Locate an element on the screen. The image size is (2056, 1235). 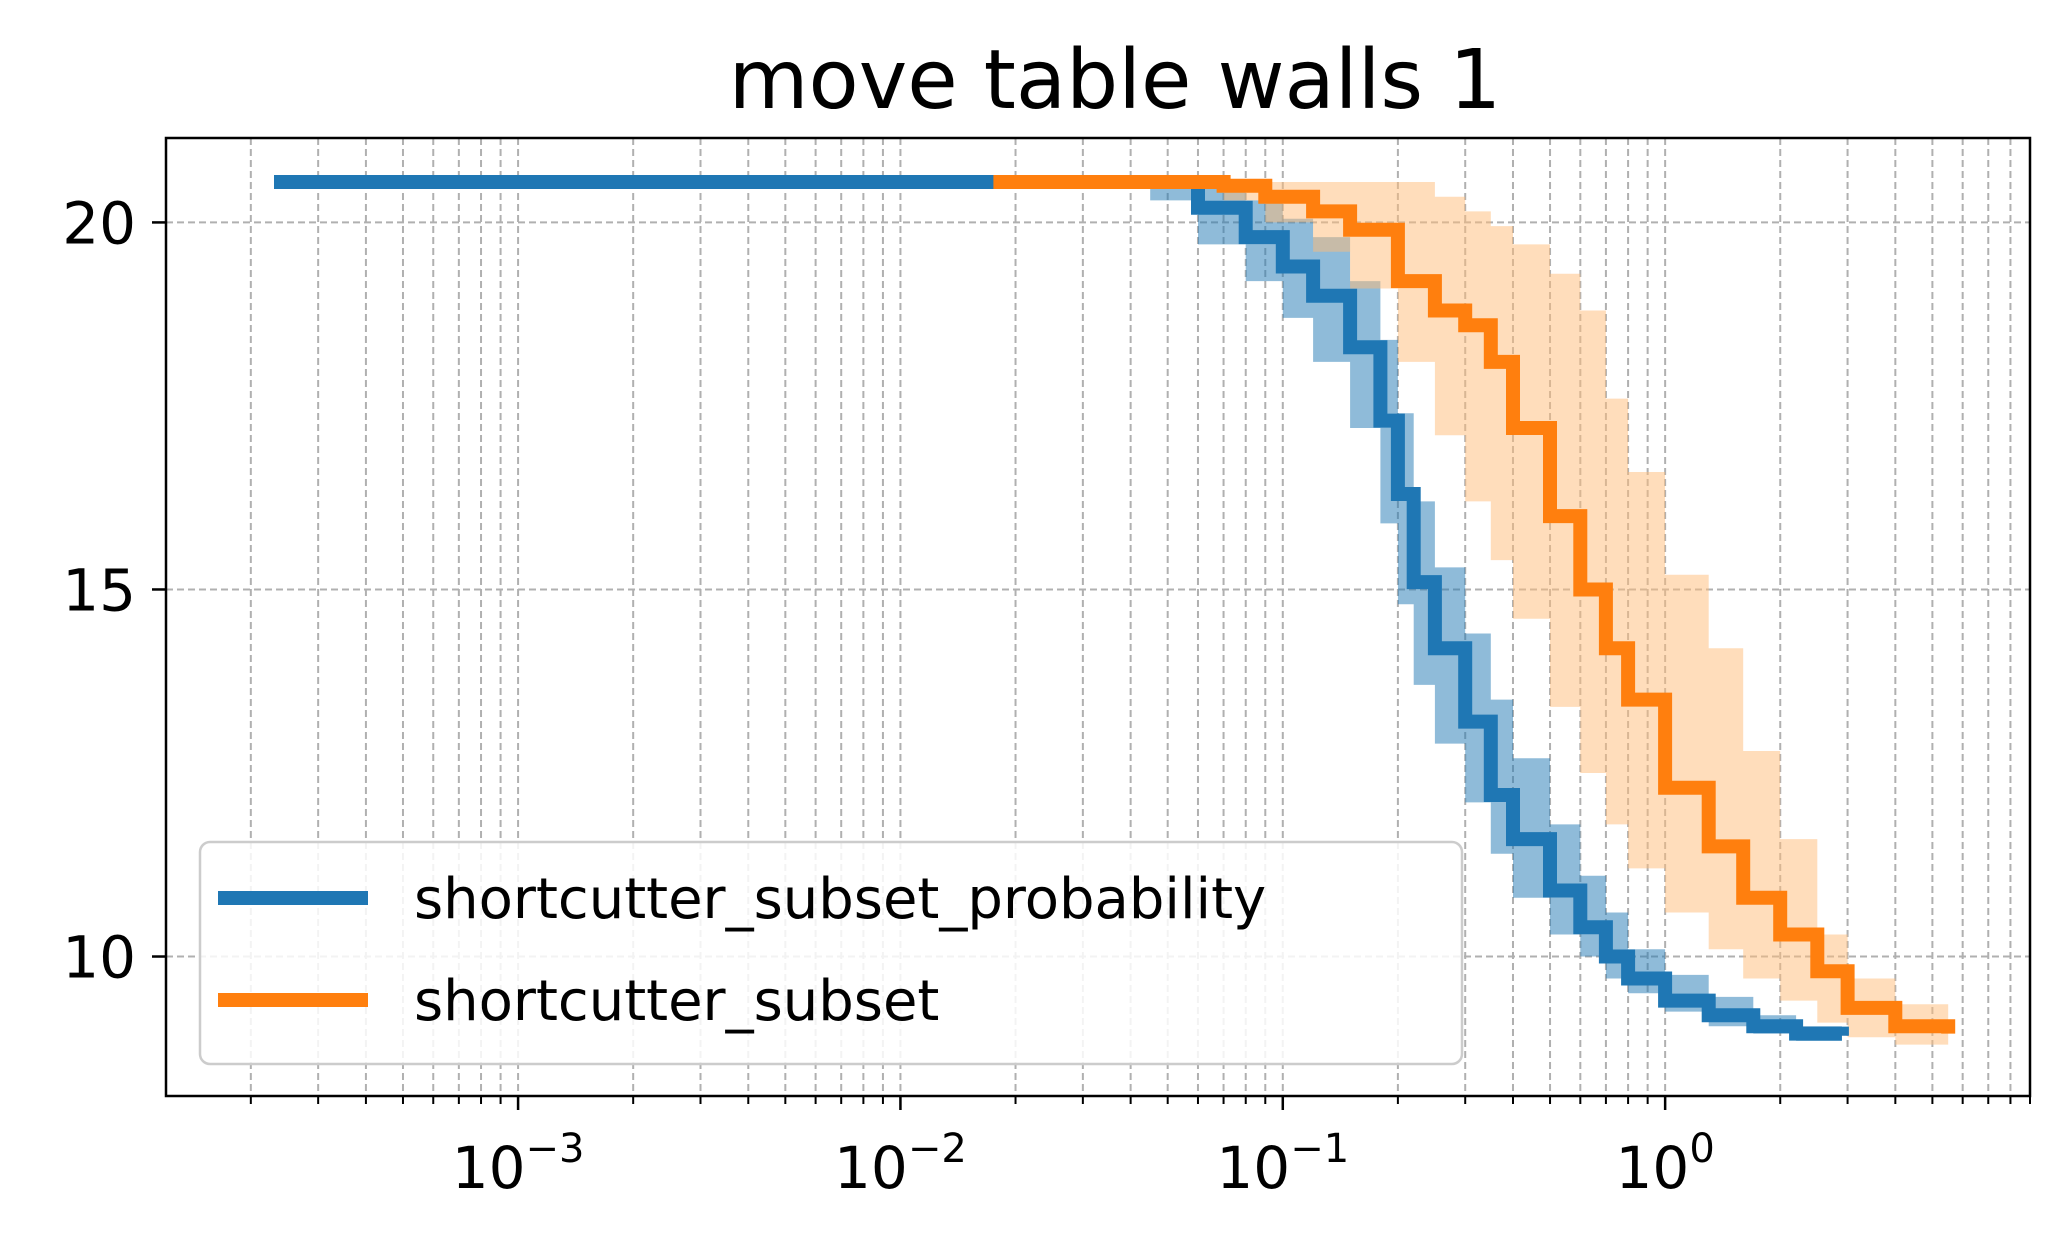
y-tick-label: 20 is located at coordinates (99, 223).